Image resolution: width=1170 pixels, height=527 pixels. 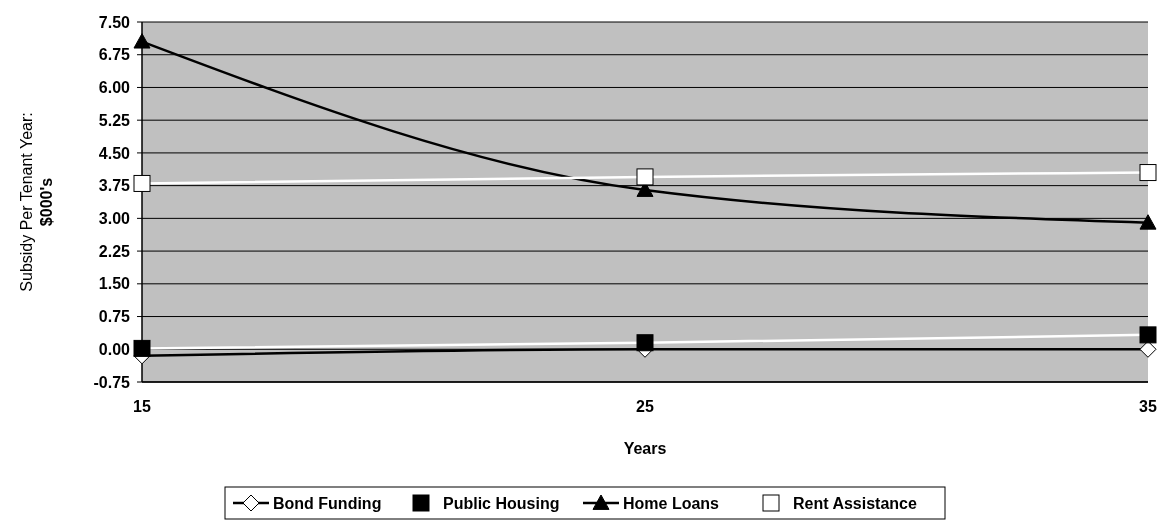 What do you see at coordinates (501, 503) in the screenshot?
I see `legend-label: Public Housing` at bounding box center [501, 503].